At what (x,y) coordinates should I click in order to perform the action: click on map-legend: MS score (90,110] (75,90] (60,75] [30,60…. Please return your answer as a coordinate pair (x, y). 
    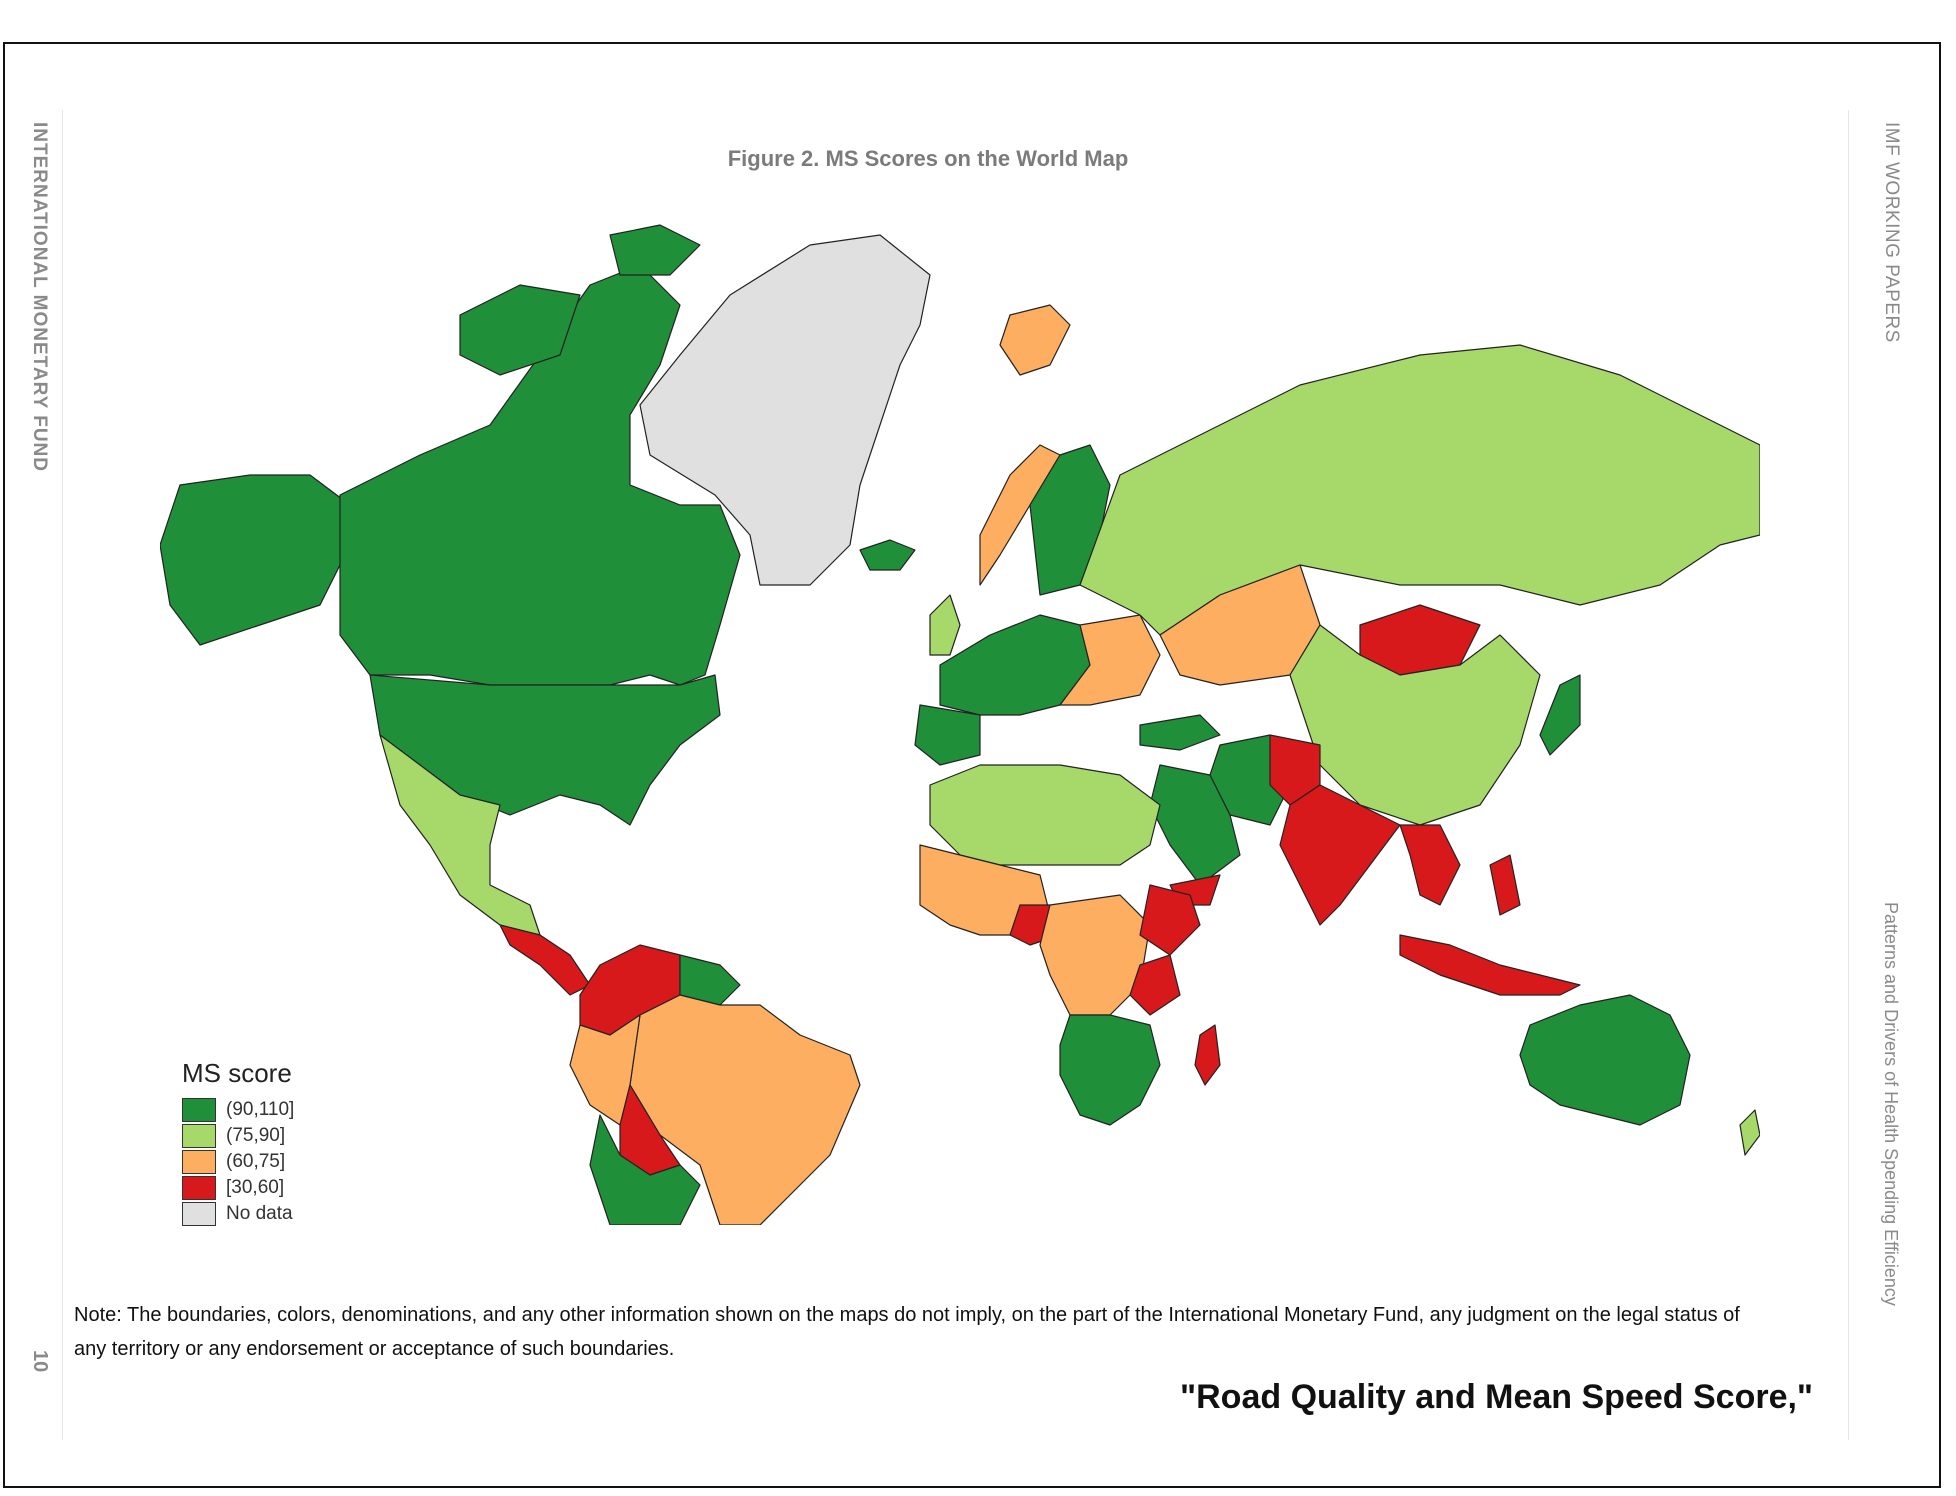
    Looking at the image, I should click on (238, 1142).